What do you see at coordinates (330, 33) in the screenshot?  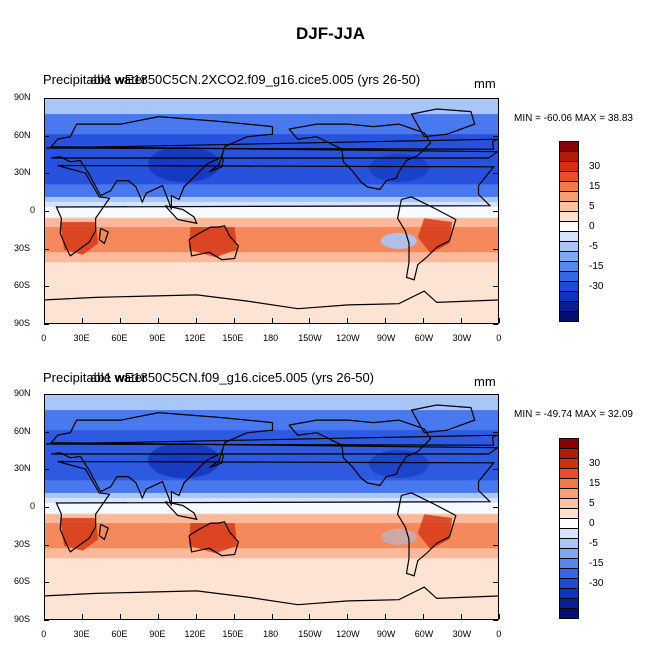 I see `figure-title: DJF-JJA` at bounding box center [330, 33].